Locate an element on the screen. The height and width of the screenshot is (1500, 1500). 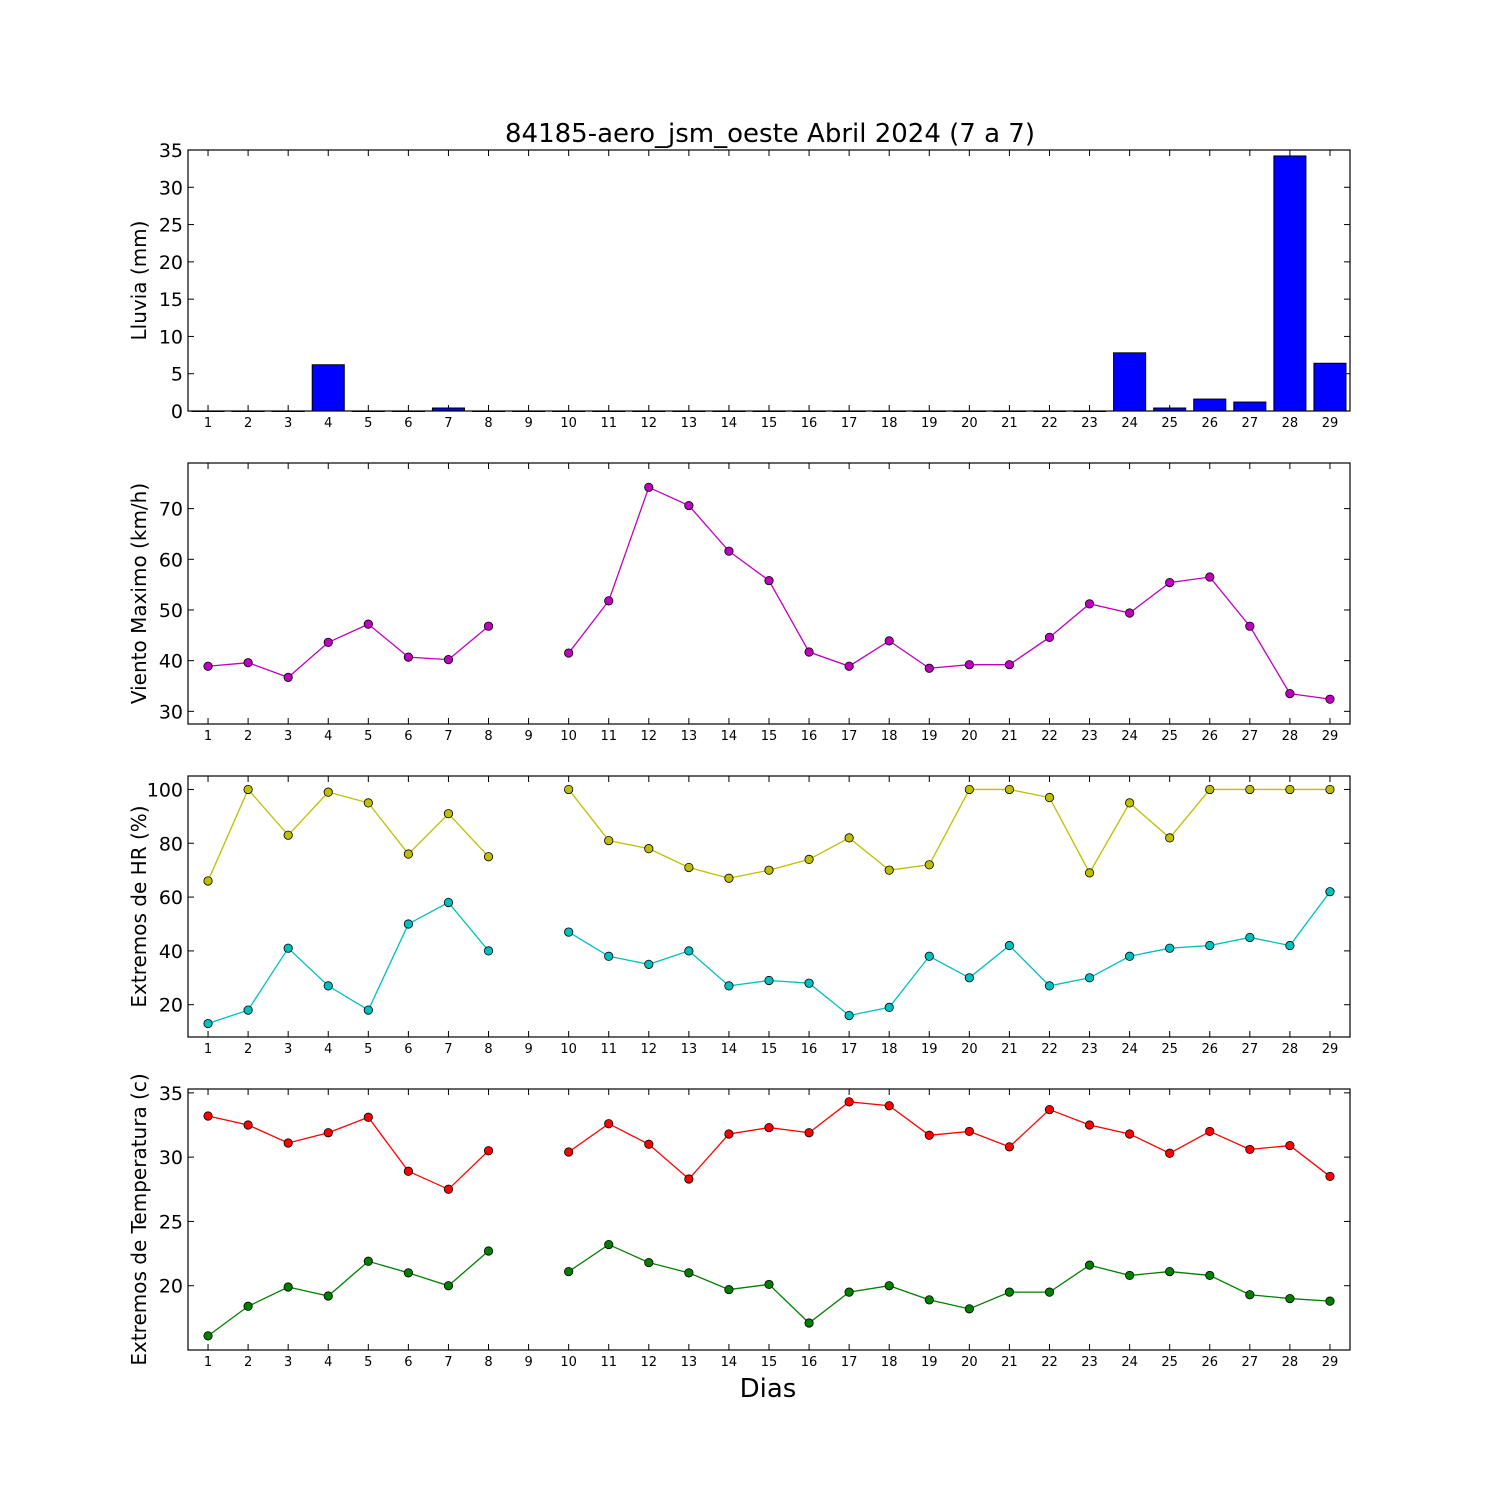
humedad-xtick-label: 21 is located at coordinates (1009, 1049).